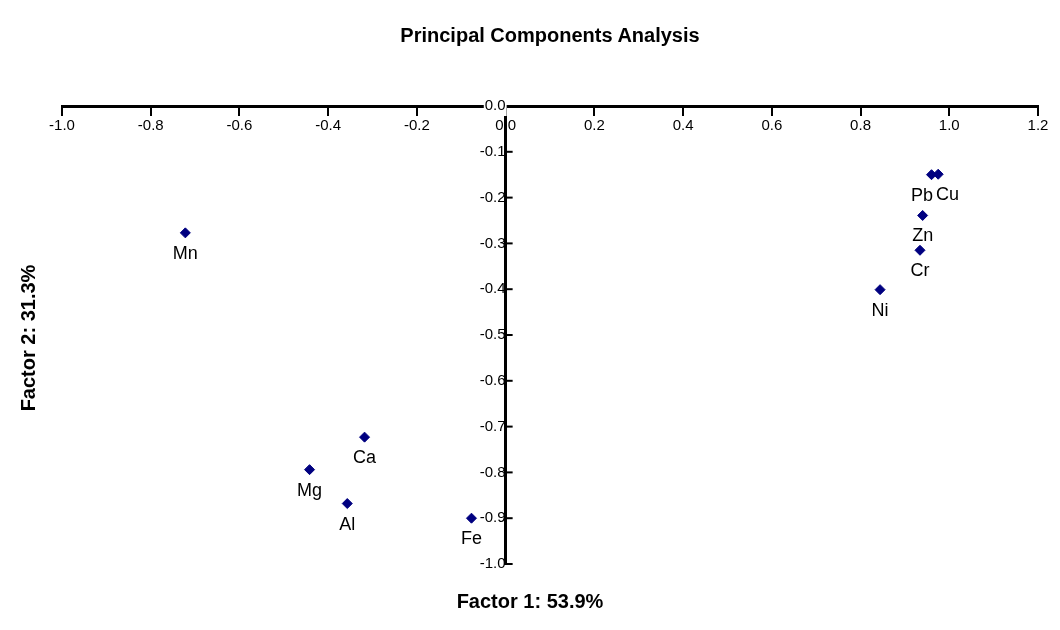 This screenshot has height=630, width=1060. Describe the element at coordinates (880, 309) in the screenshot. I see `annotation: Ni` at that location.